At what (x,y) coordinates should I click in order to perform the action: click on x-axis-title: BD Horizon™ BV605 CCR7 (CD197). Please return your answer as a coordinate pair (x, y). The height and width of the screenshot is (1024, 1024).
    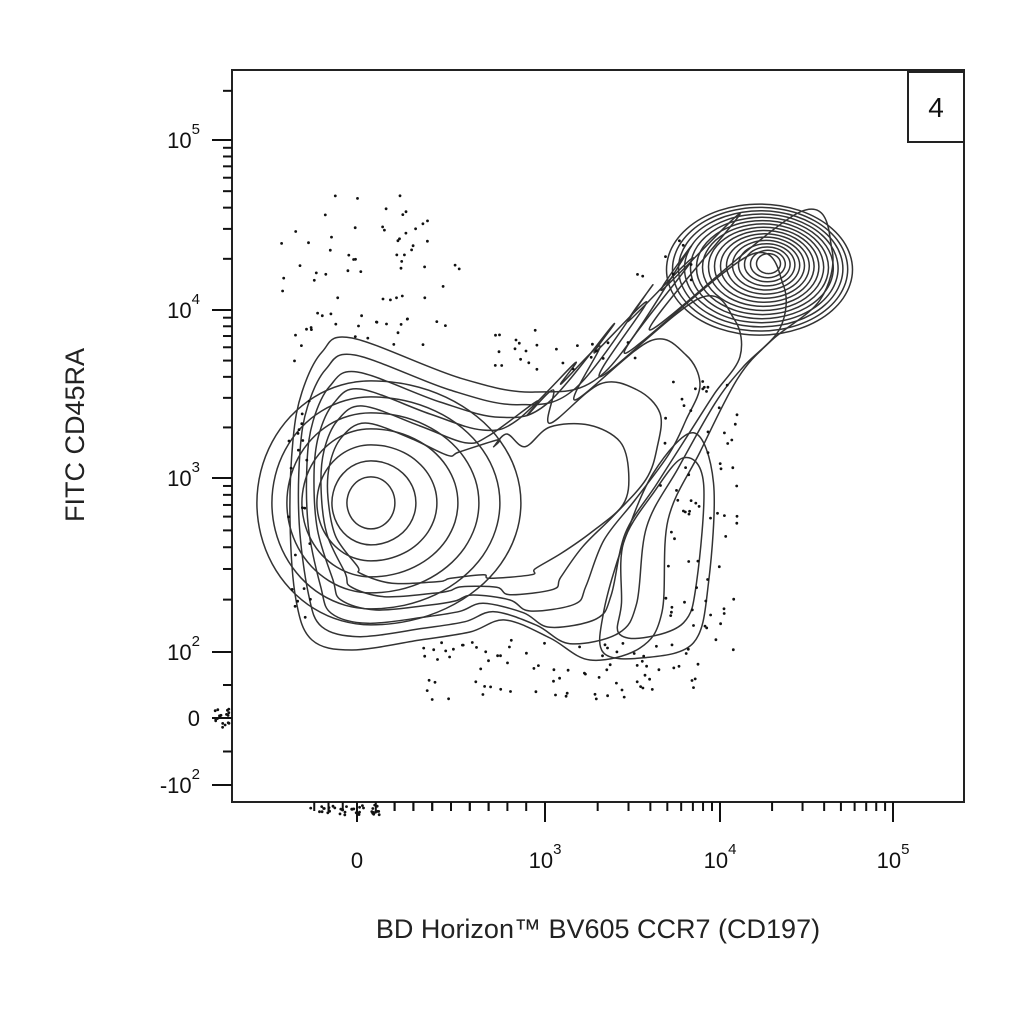
    Looking at the image, I should click on (598, 929).